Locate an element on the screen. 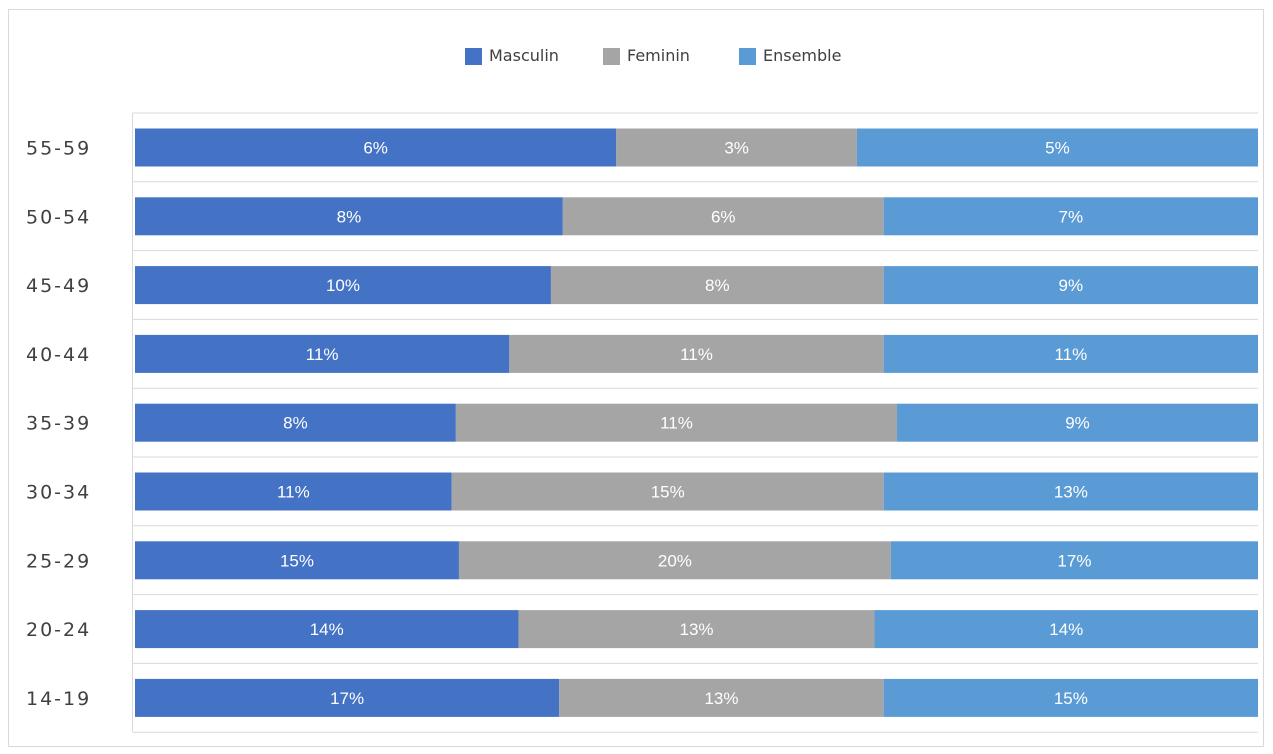 The height and width of the screenshot is (754, 1273). data-label: 10% is located at coordinates (343, 285).